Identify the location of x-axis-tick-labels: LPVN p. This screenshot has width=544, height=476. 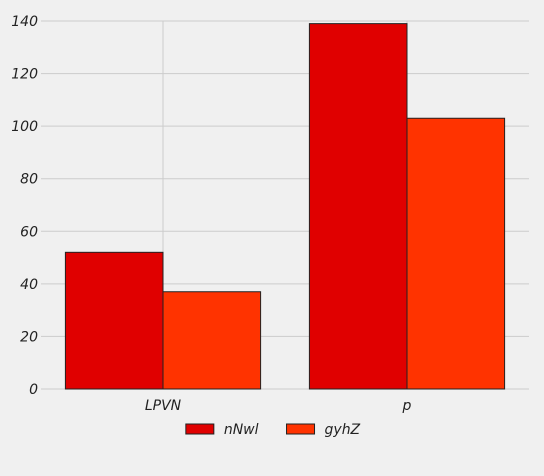
(278, 406).